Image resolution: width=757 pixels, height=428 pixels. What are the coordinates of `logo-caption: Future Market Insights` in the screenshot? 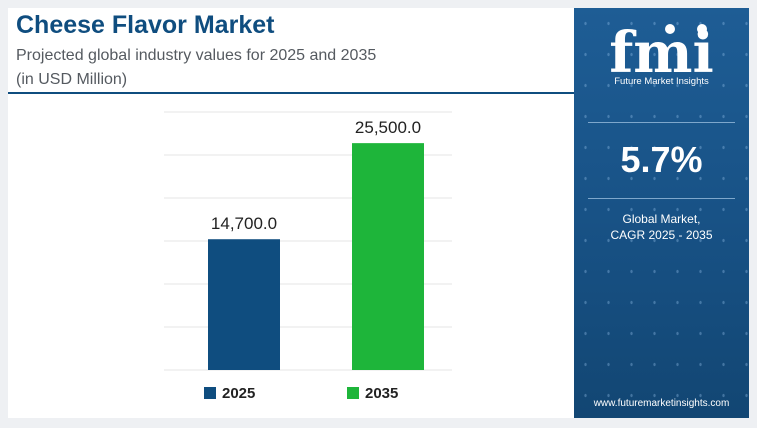 It's located at (661, 81).